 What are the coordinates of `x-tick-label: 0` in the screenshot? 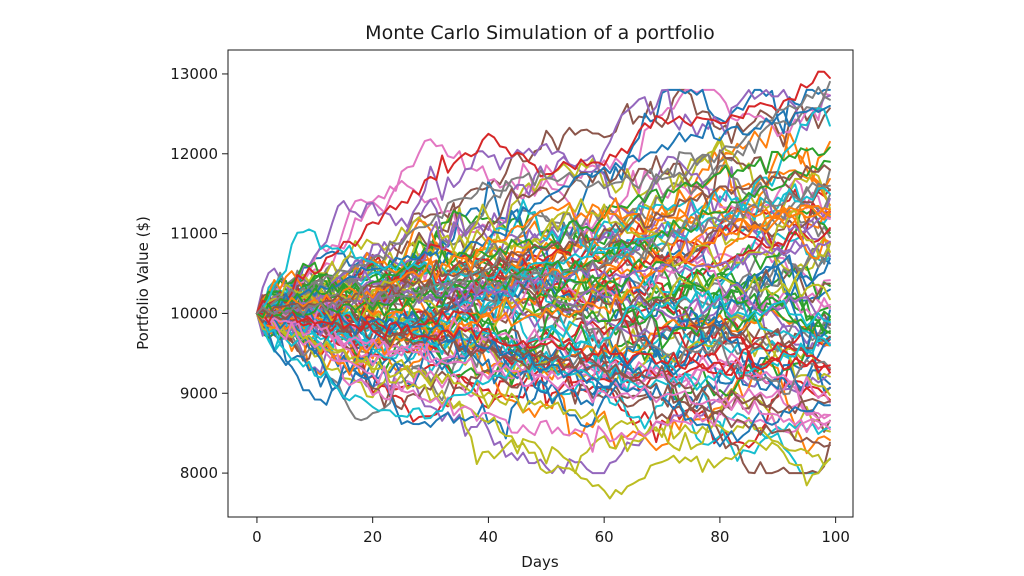 It's located at (257, 537).